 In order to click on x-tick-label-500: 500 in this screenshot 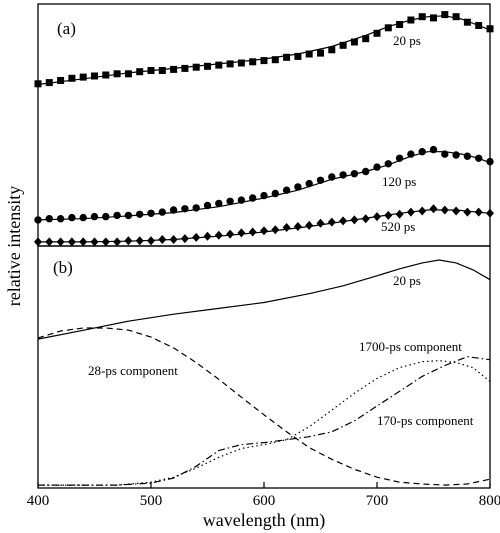, I will do `click(151, 501)`.